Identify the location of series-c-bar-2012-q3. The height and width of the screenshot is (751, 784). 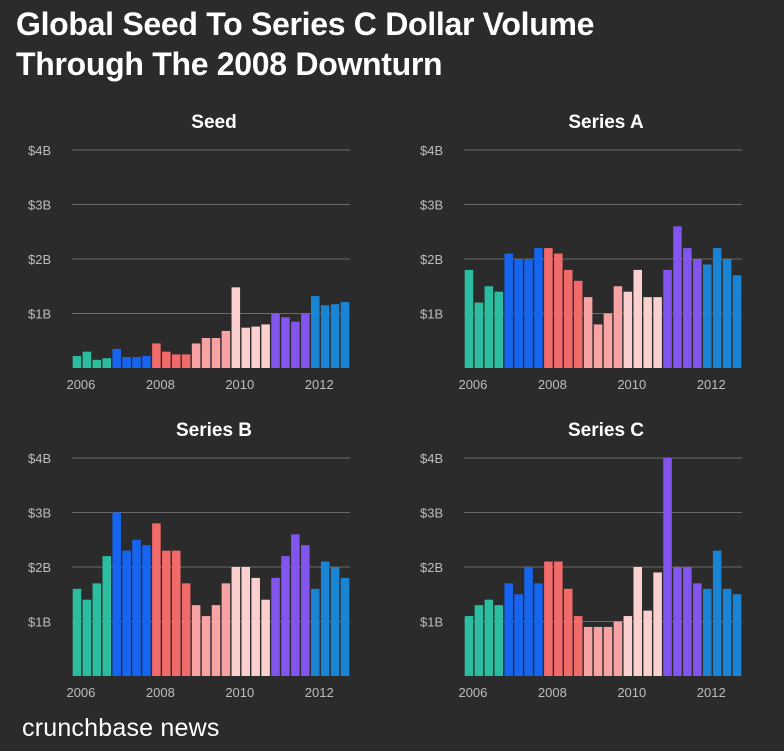
(727, 632).